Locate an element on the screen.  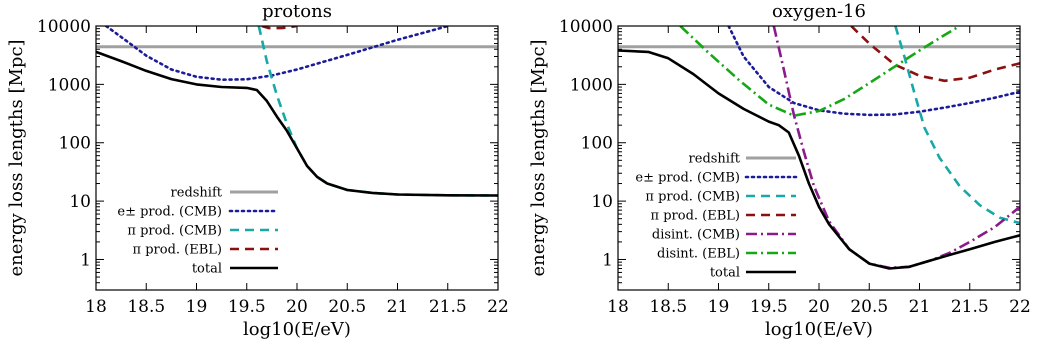
legend-label: disint. (CMB) is located at coordinates (696, 235).